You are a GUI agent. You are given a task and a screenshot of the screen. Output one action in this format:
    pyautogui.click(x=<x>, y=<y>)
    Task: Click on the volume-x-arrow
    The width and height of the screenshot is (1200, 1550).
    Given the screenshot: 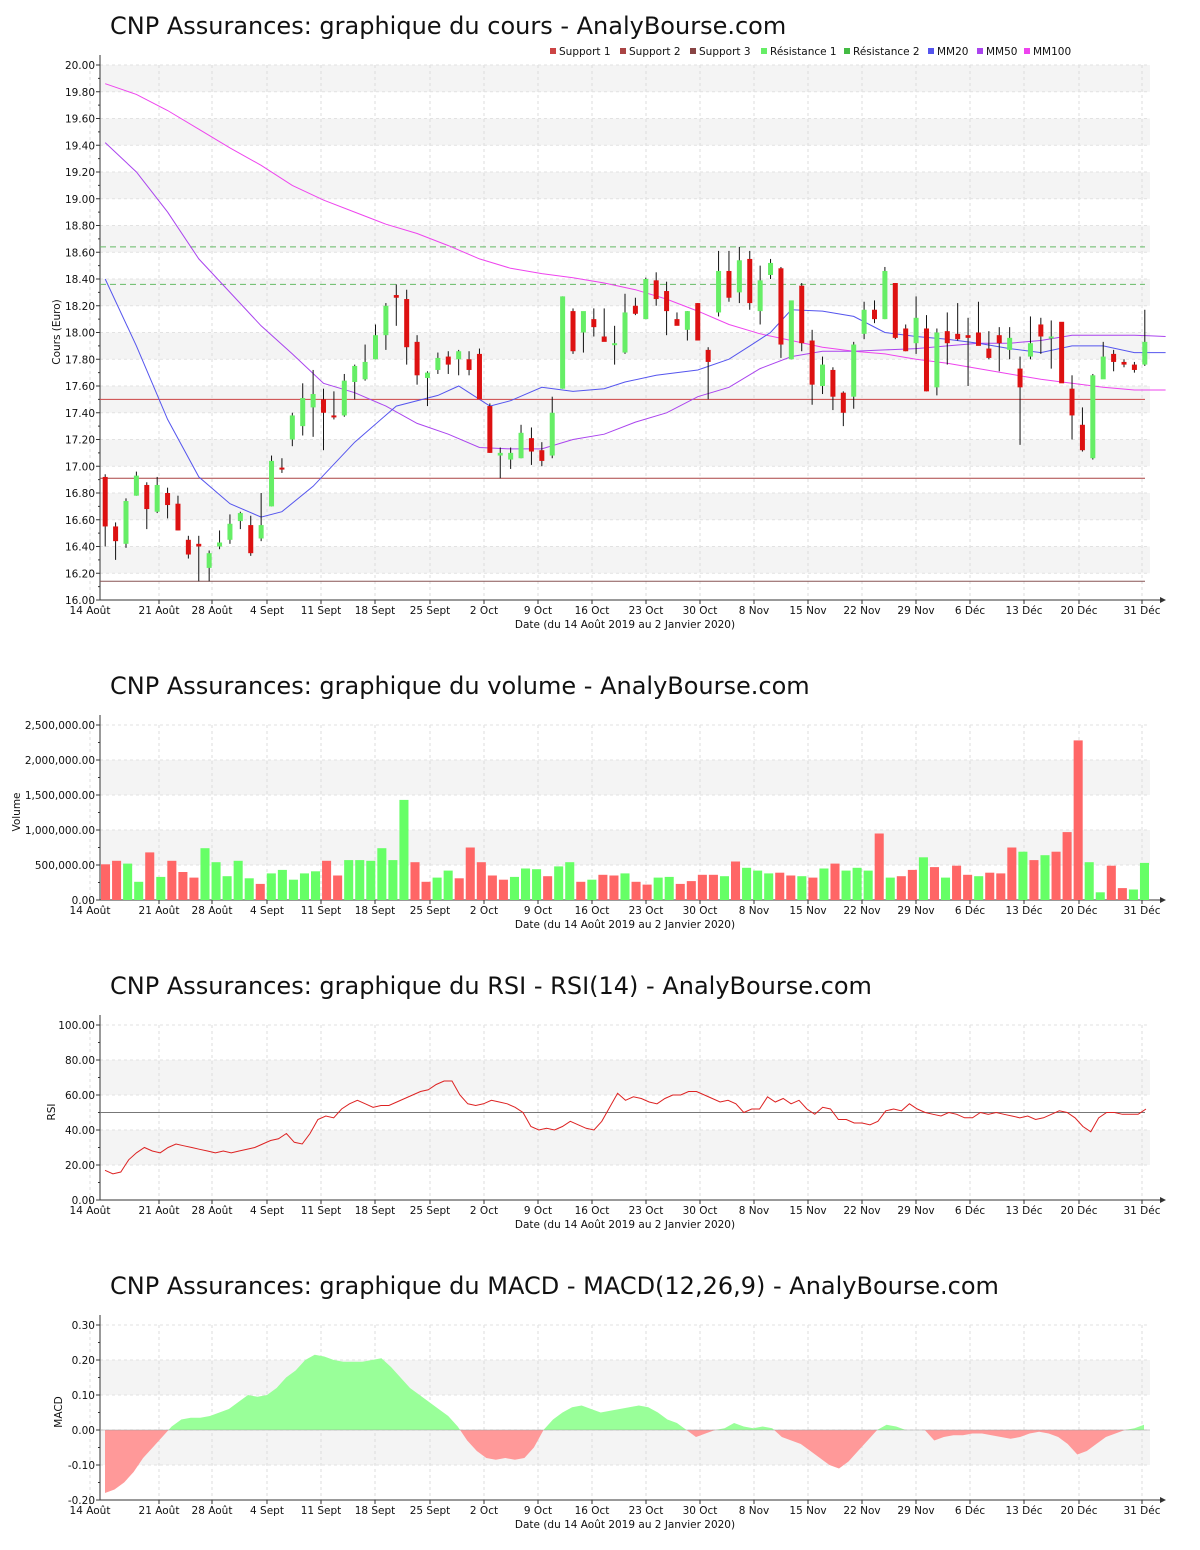 What is the action you would take?
    pyautogui.click(x=1163, y=900)
    